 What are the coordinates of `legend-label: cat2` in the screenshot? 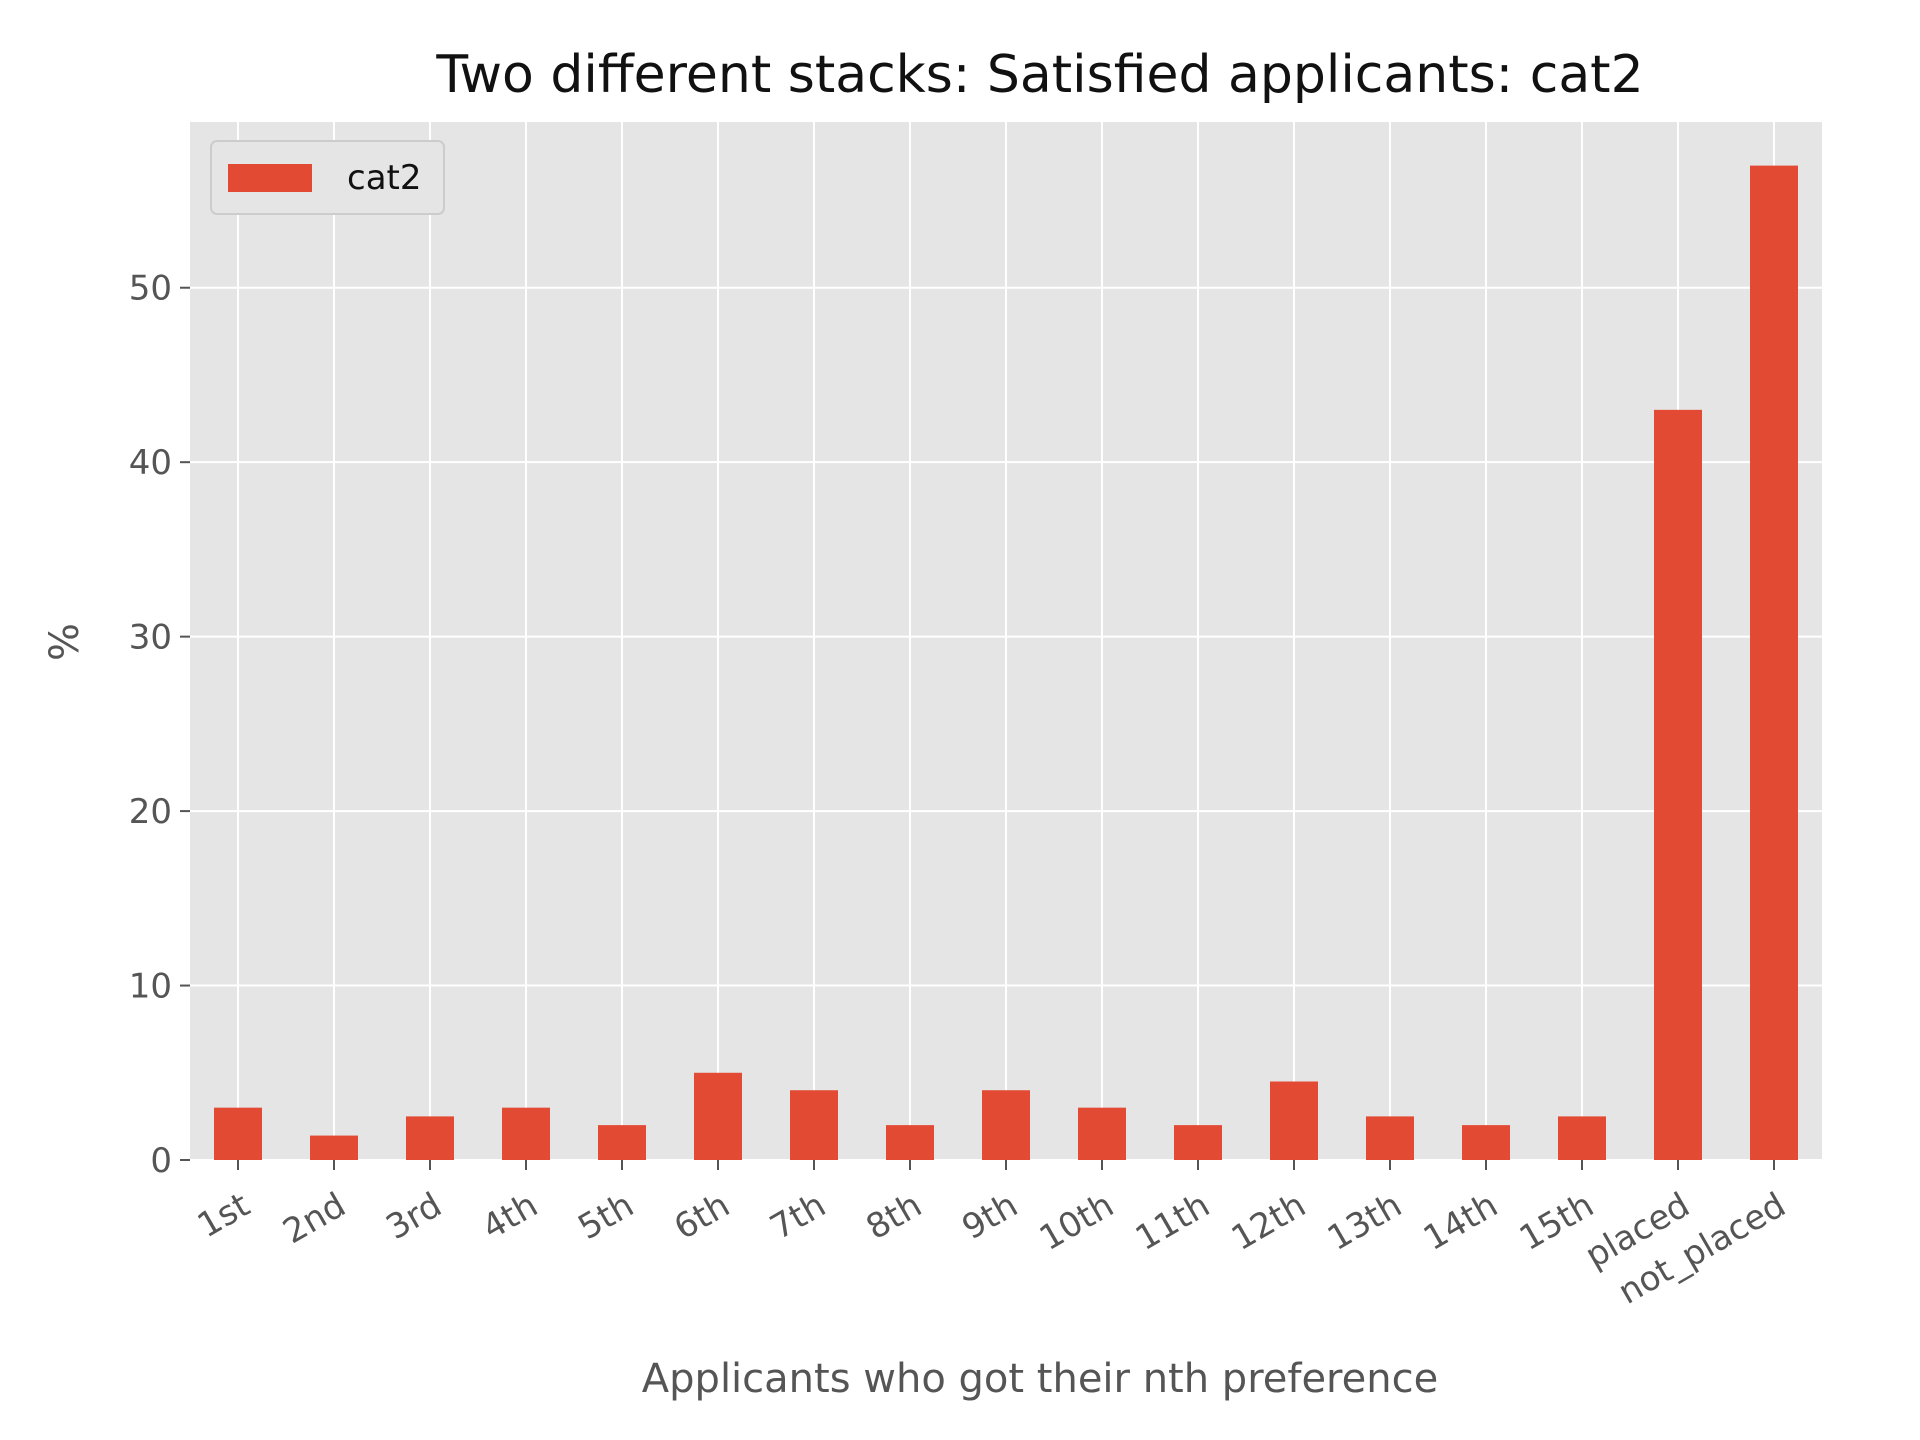 It's located at (384, 178).